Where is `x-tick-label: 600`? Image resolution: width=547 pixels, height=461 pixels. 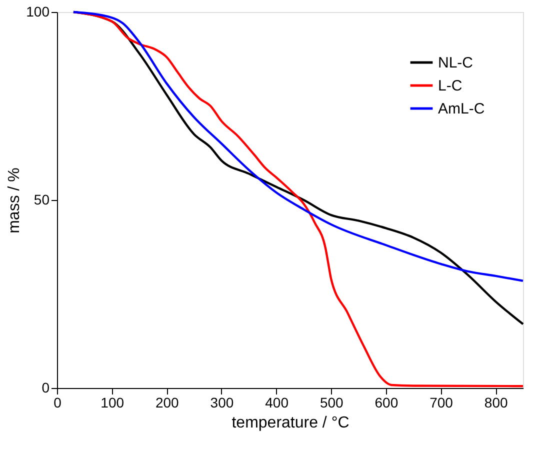
x-tick-label: 600 is located at coordinates (386, 402).